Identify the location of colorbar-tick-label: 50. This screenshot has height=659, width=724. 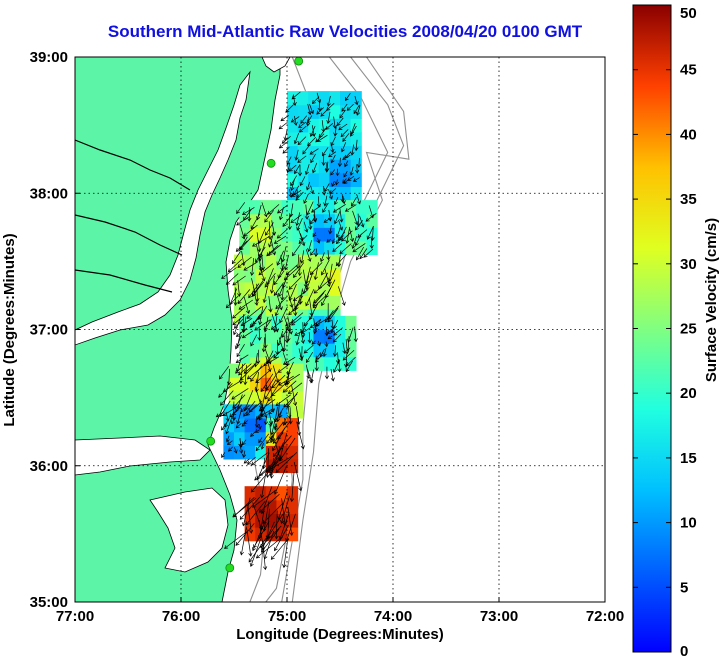
(688, 13).